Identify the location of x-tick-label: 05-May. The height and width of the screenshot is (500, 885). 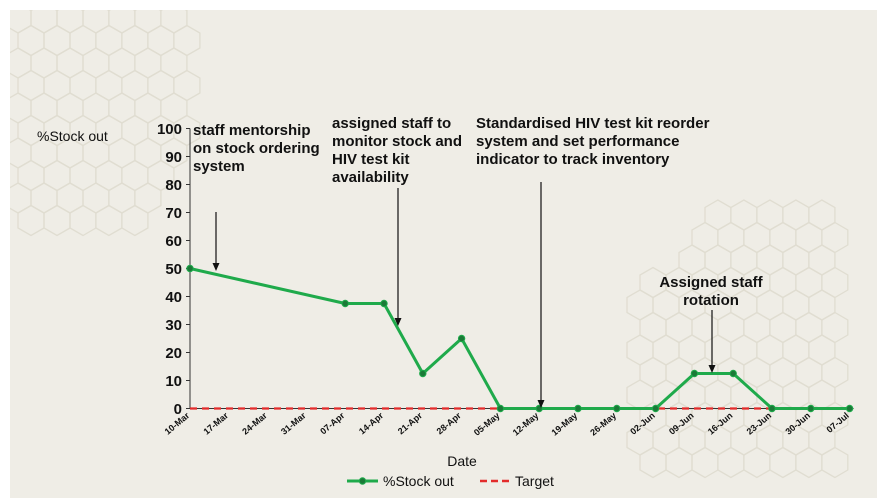
(487, 423).